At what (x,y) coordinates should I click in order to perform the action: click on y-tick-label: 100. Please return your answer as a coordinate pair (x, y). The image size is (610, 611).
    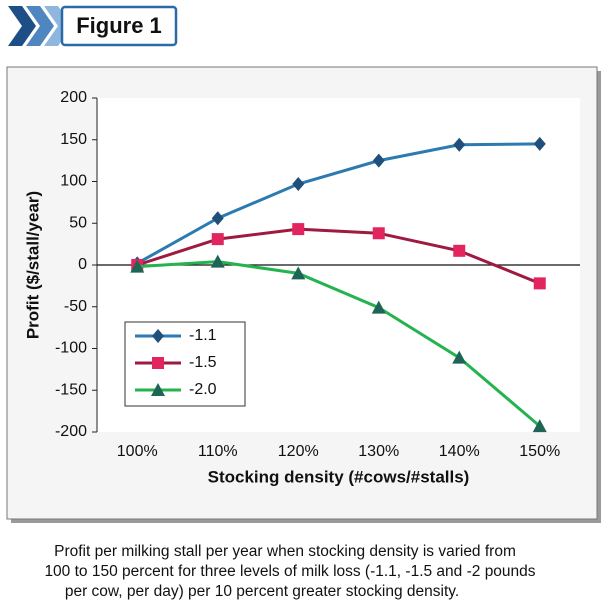
    Looking at the image, I should click on (73, 181).